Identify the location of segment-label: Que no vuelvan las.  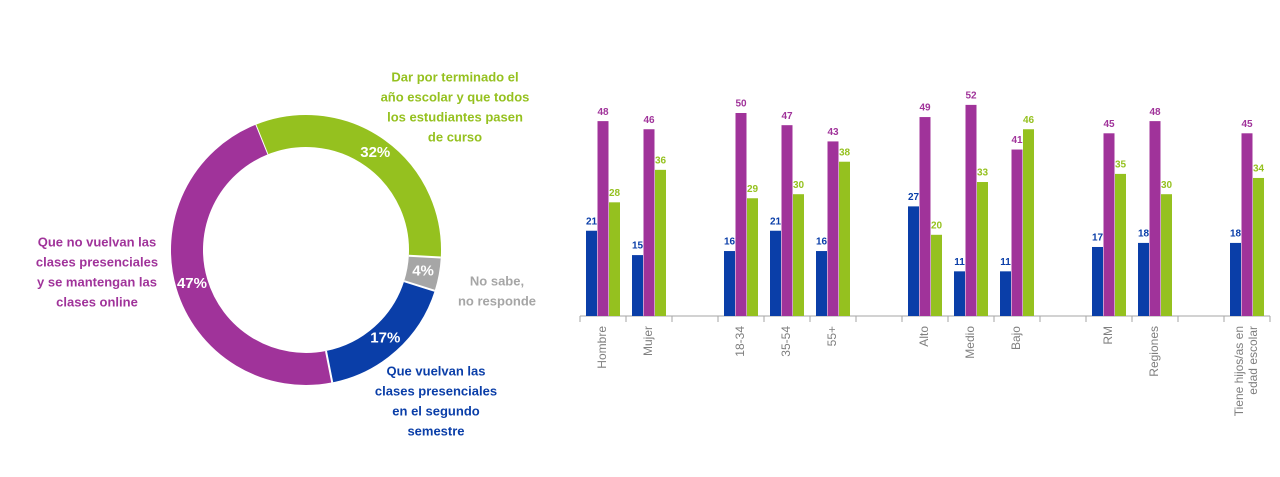
(97, 241).